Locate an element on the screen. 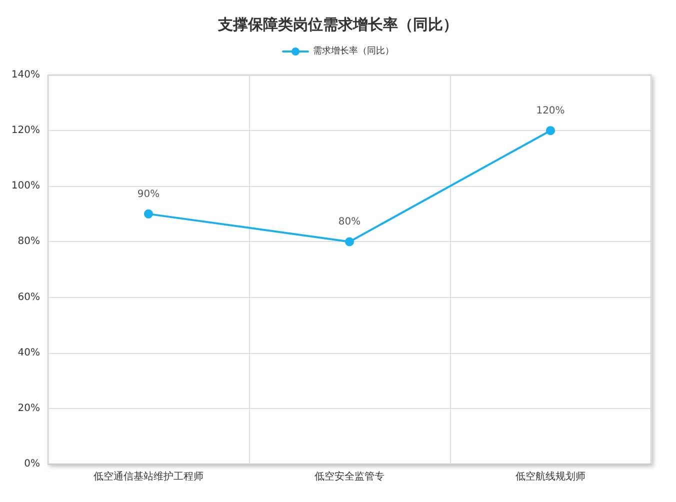  data-label: 120% is located at coordinates (550, 111).